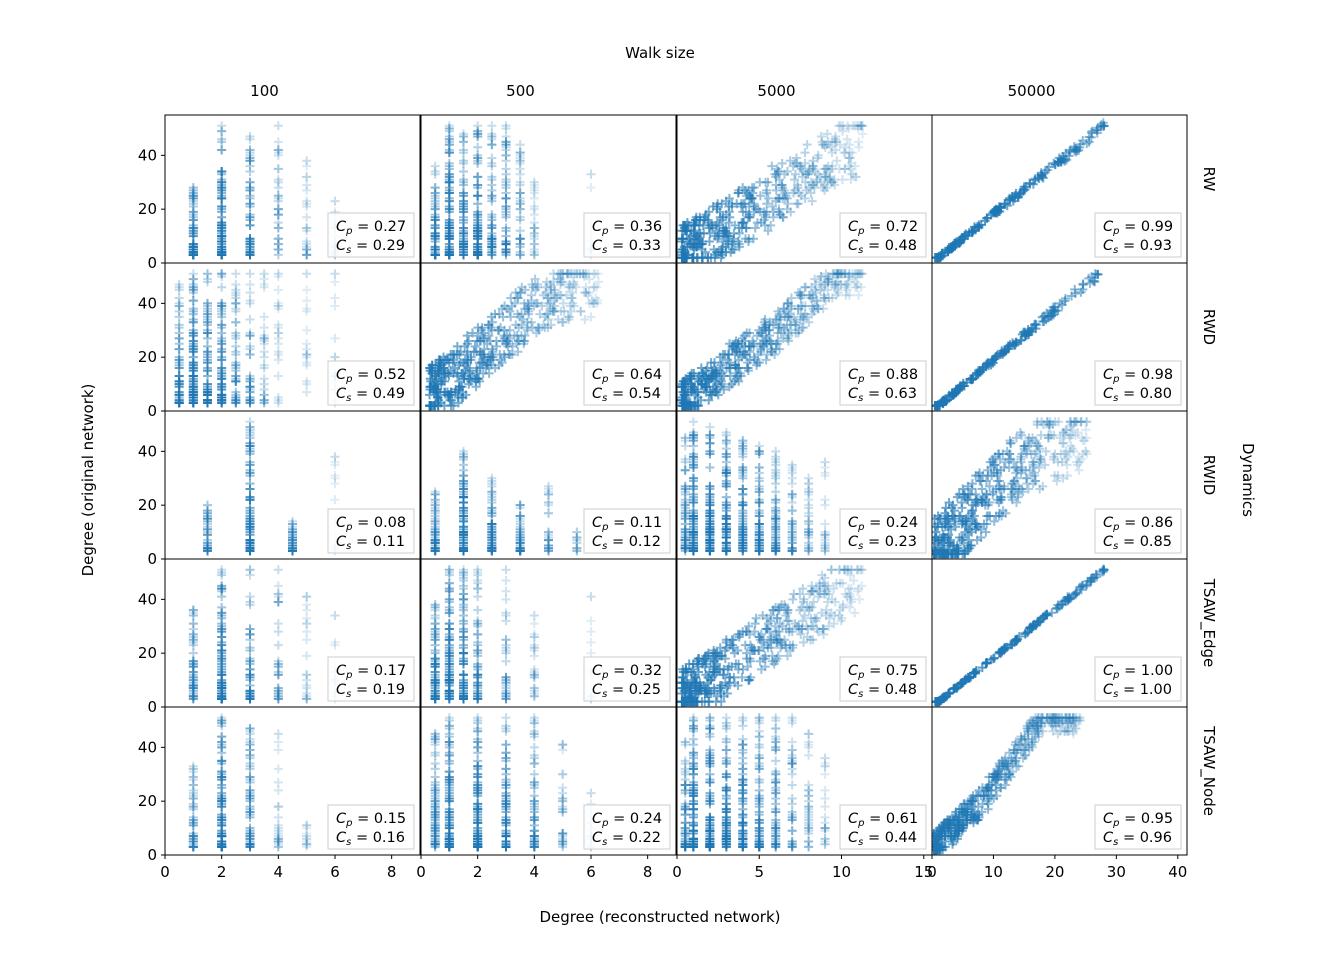  I want to click on y-axis-label: Degree (original network), so click(88, 480).